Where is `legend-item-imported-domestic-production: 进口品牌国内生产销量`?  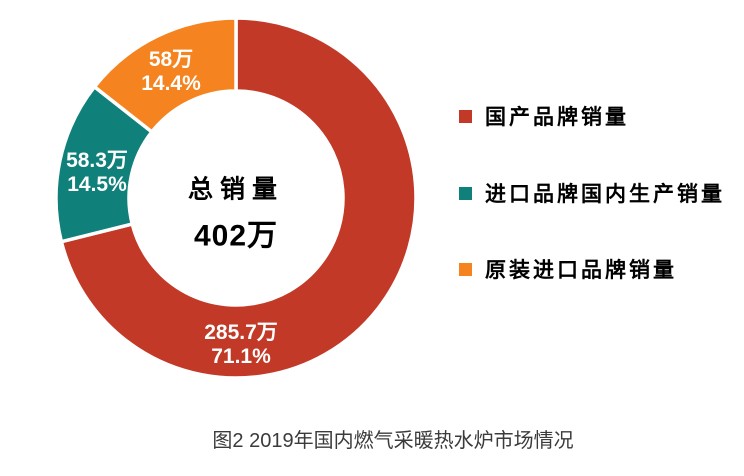 legend-item-imported-domestic-production: 进口品牌国内生产销量 is located at coordinates (592, 193).